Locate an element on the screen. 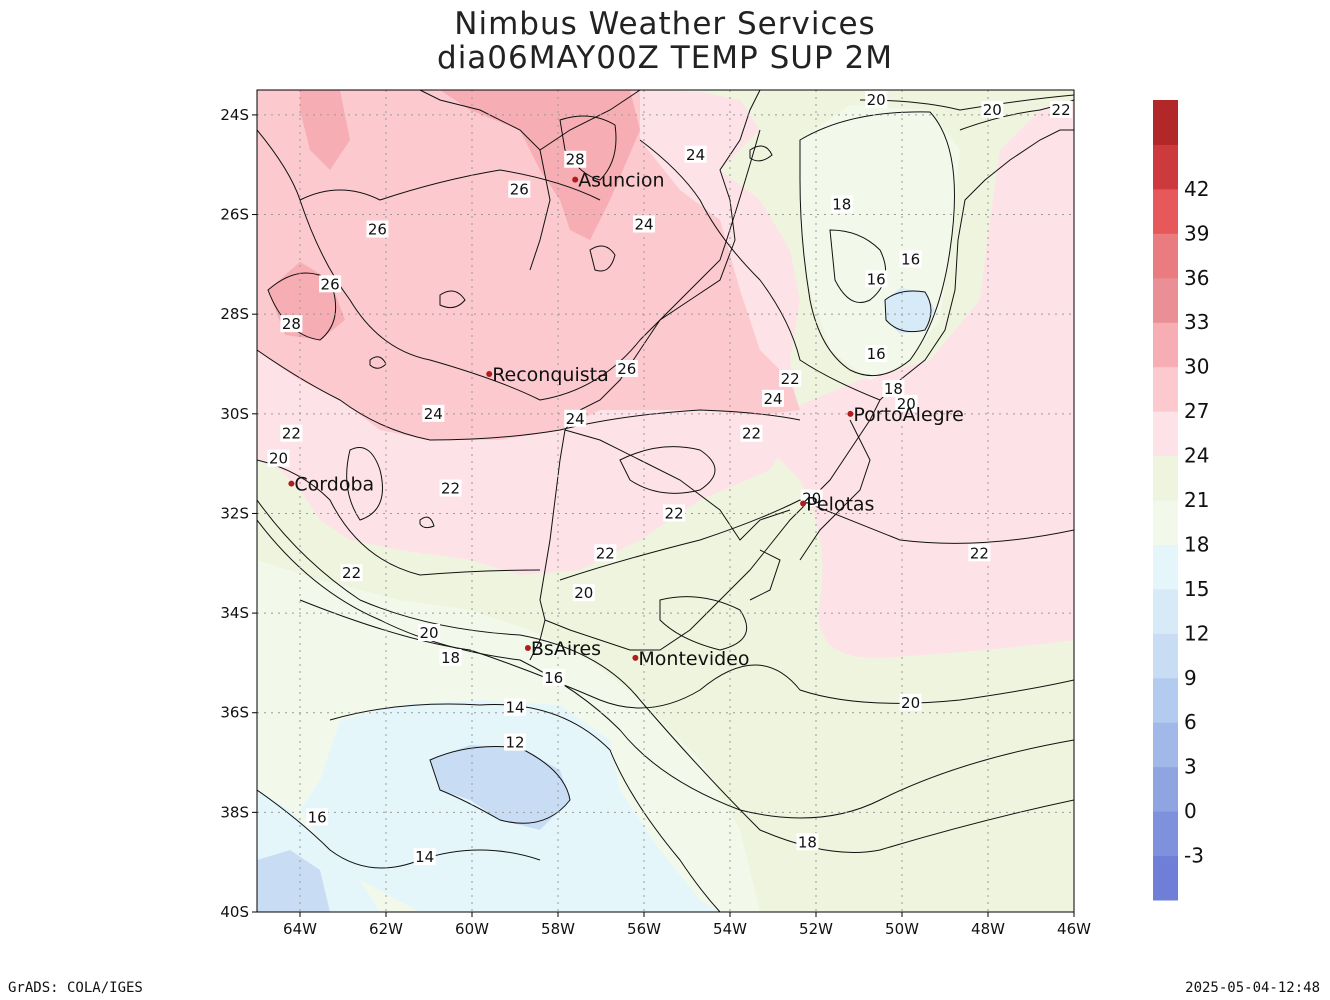 The height and width of the screenshot is (1000, 1330). color-bar-label: -3 is located at coordinates (1194, 856).